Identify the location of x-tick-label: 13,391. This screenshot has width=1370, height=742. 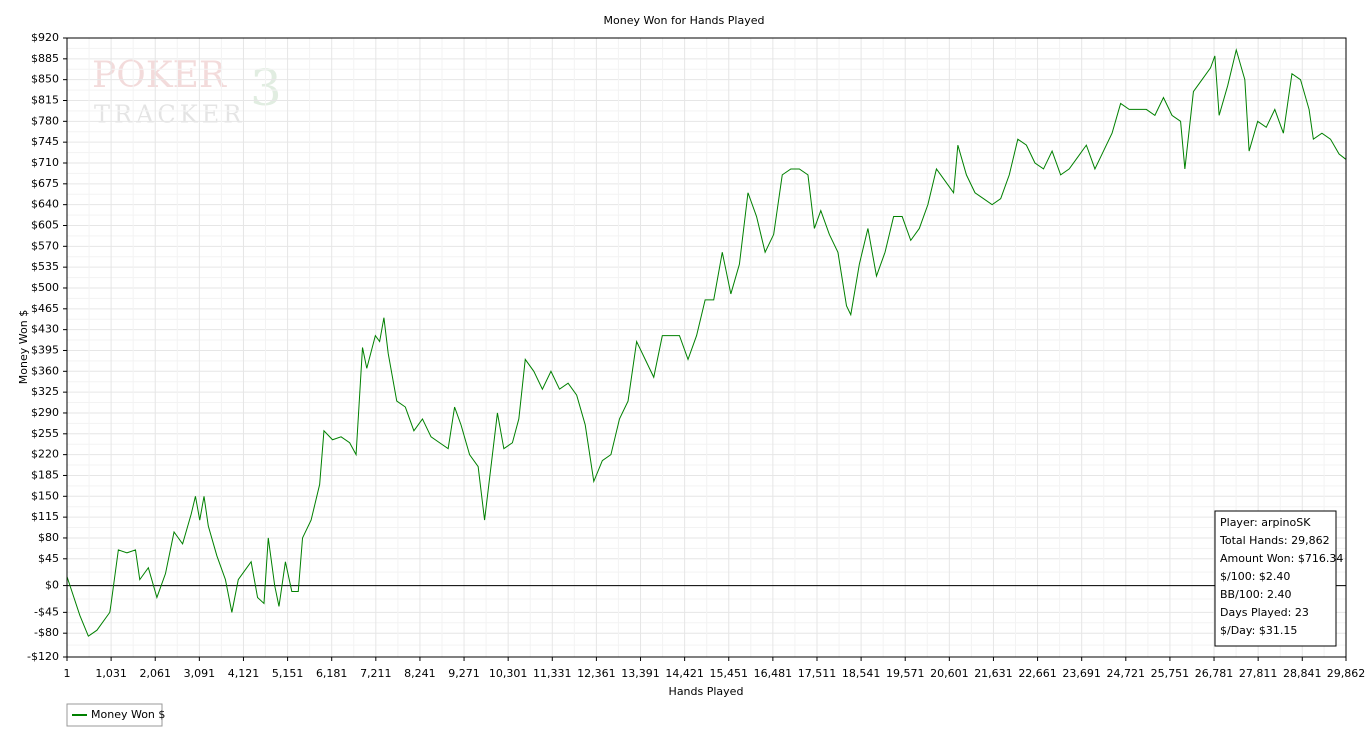
(640, 673).